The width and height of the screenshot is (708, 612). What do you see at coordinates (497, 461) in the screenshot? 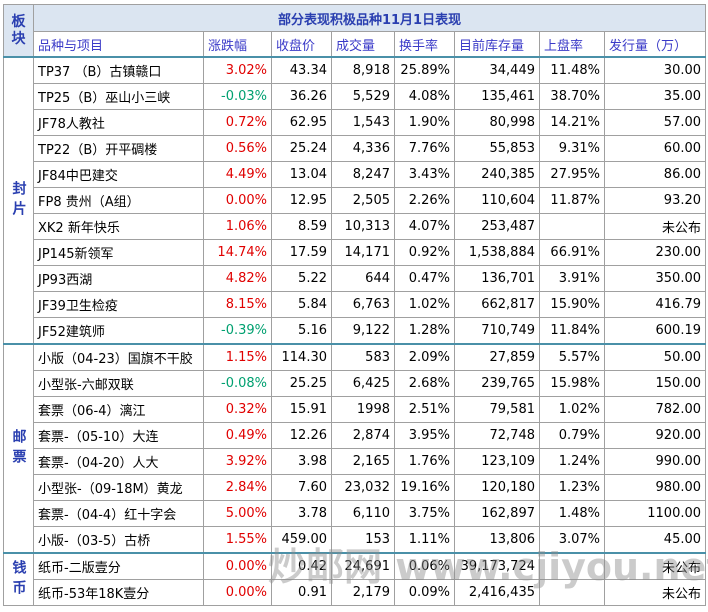
I see `cell: 123,109` at bounding box center [497, 461].